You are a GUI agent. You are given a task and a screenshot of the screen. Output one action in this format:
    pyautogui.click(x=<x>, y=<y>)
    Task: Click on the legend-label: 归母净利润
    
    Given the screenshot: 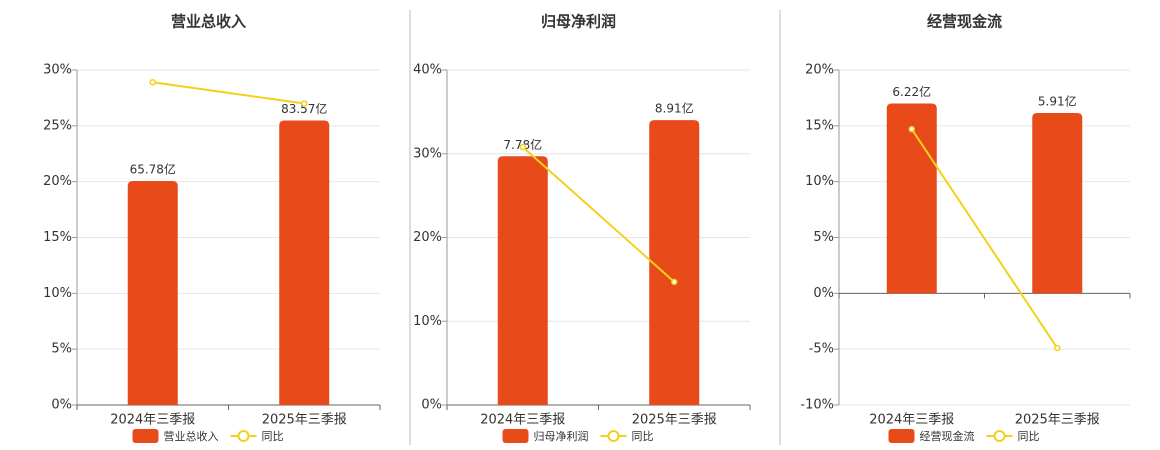 What is the action you would take?
    pyautogui.click(x=561, y=436)
    